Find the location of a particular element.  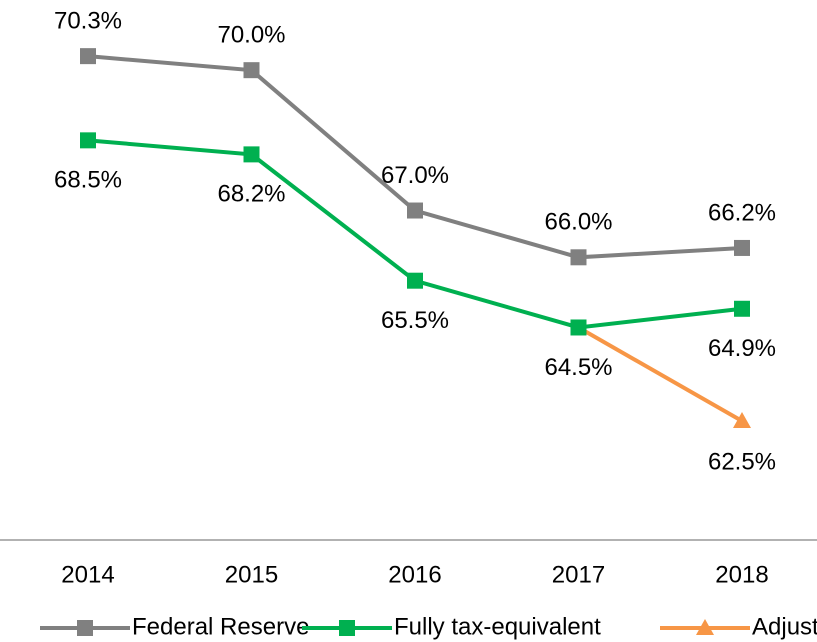

data-label: 68.5% is located at coordinates (88, 180).